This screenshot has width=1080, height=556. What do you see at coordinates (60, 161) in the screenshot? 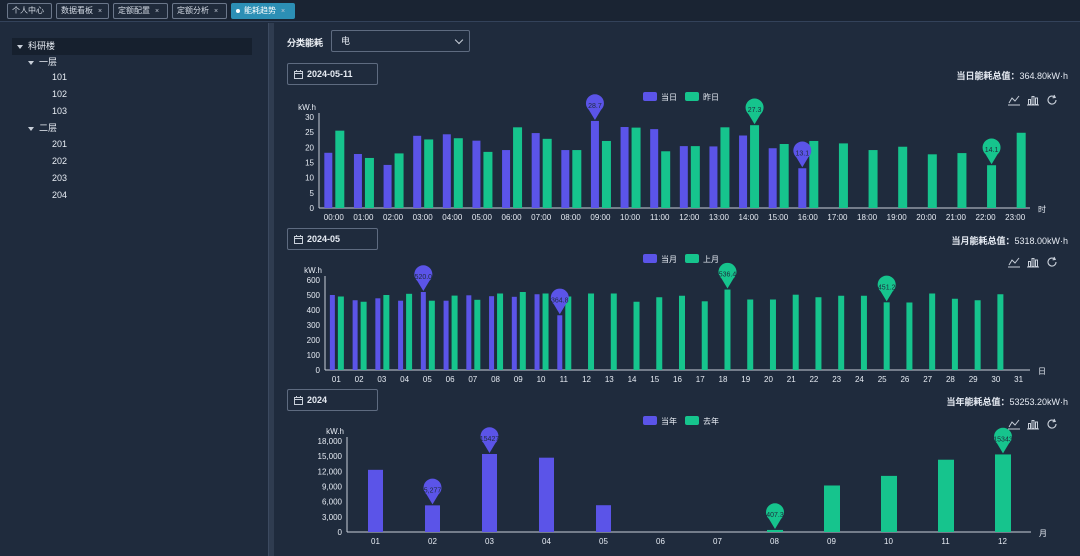
I see `tree-node-room: 202` at bounding box center [60, 161].